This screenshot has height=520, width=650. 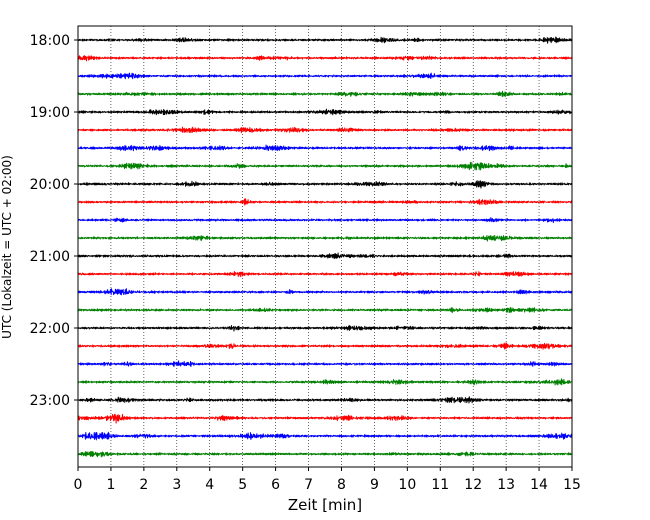 What do you see at coordinates (110, 485) in the screenshot?
I see `x-tick-label: 1` at bounding box center [110, 485].